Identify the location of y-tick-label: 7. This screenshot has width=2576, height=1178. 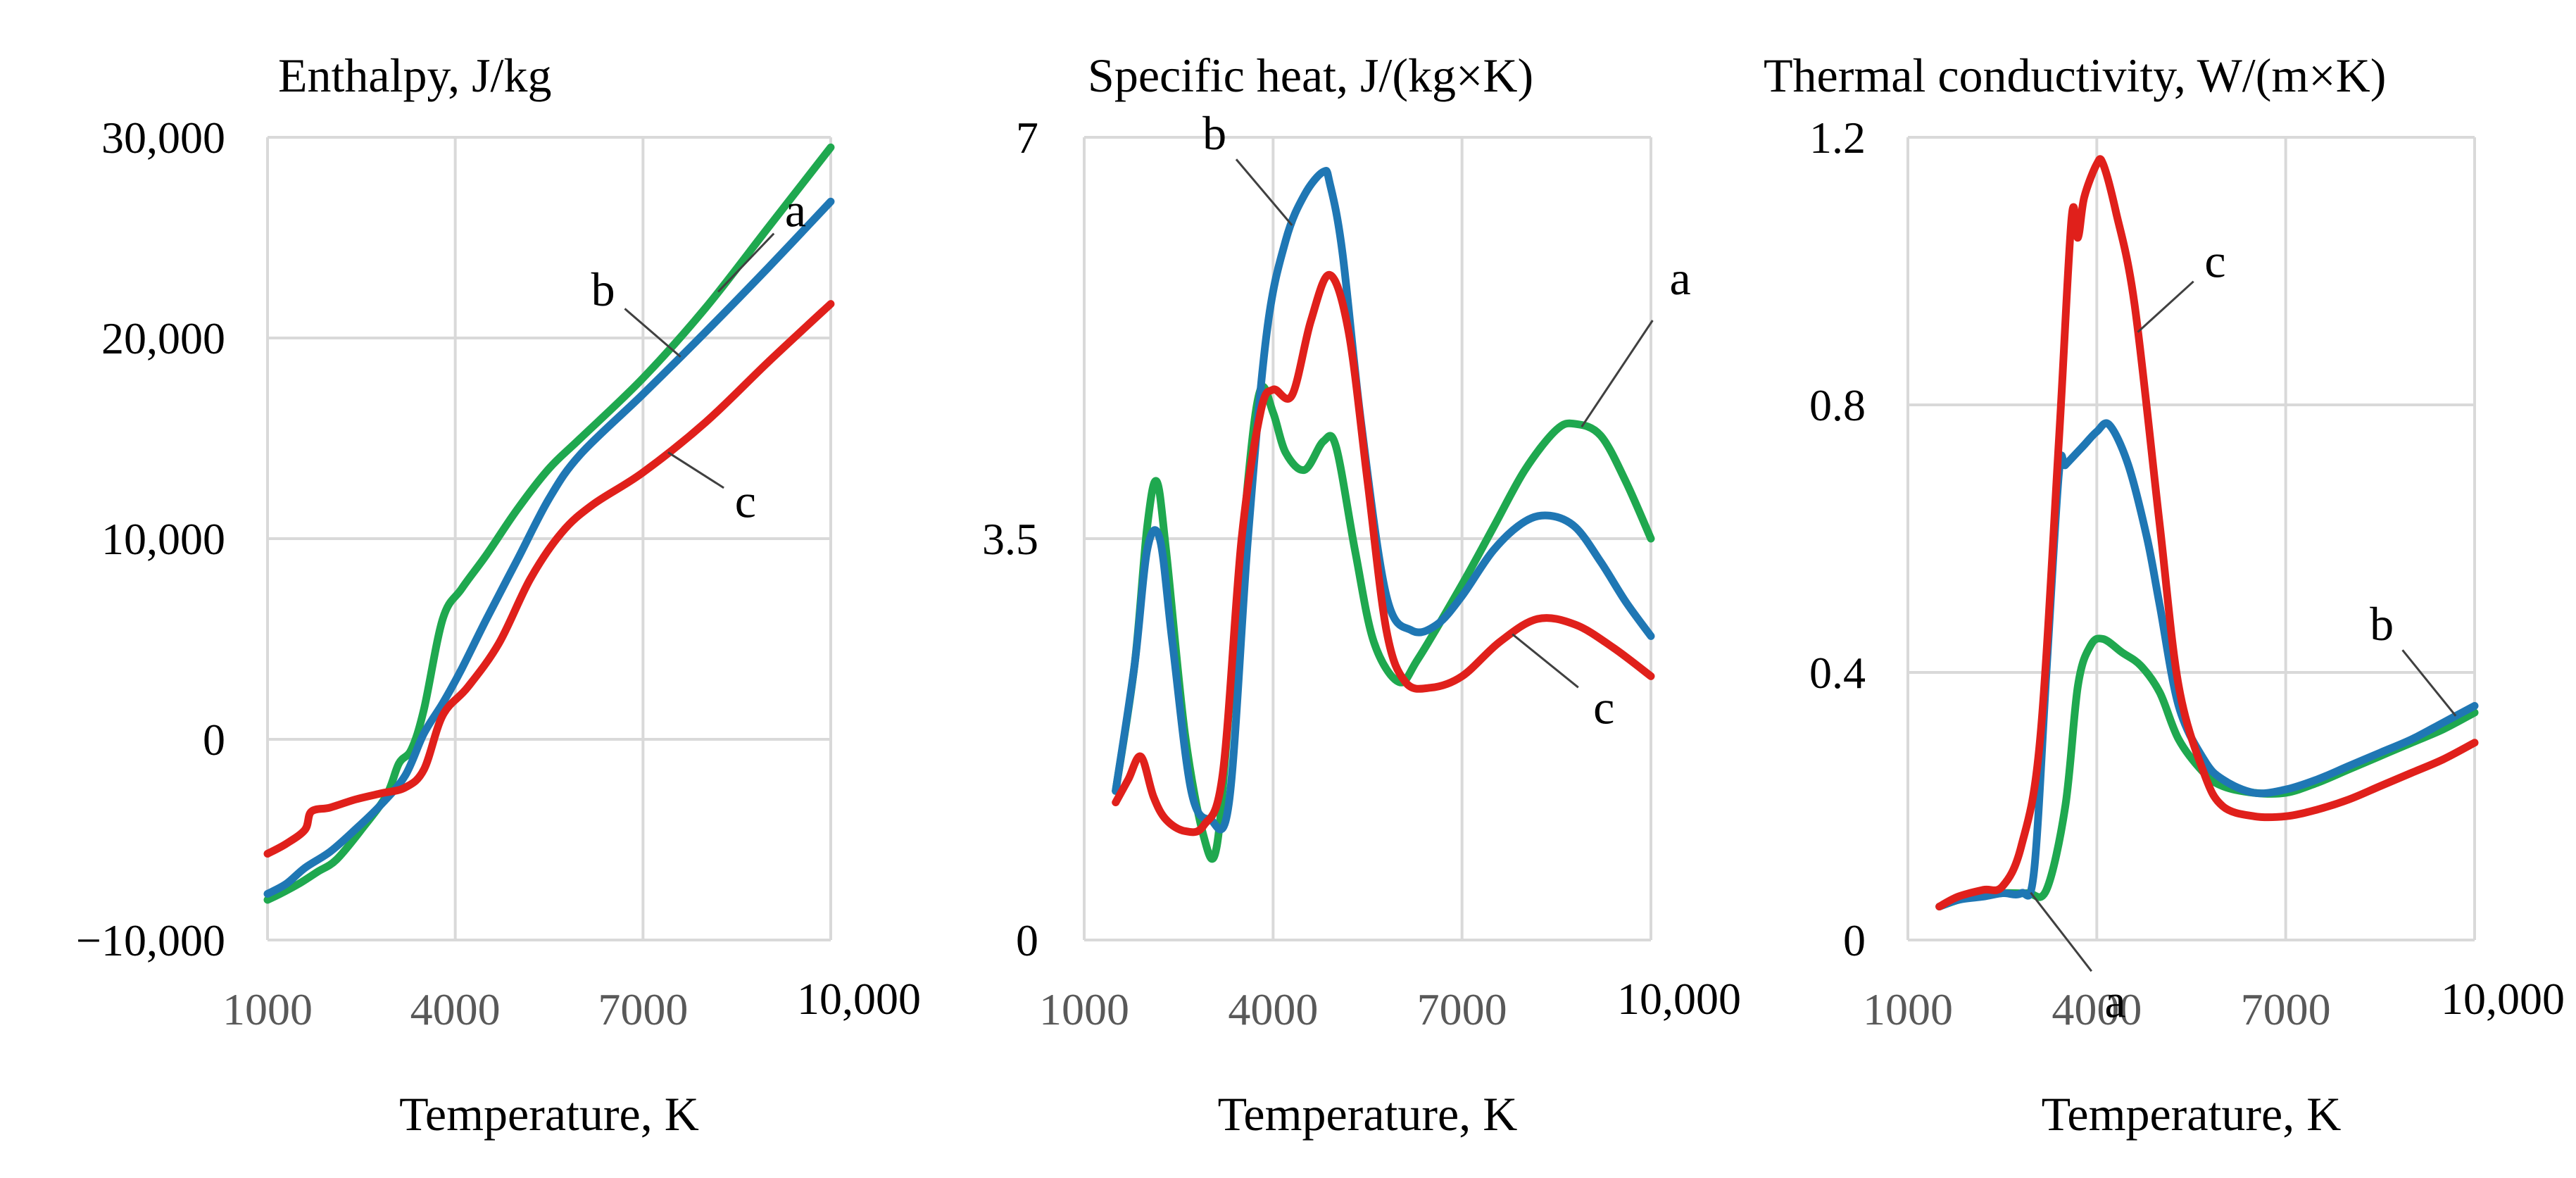
(1027, 138).